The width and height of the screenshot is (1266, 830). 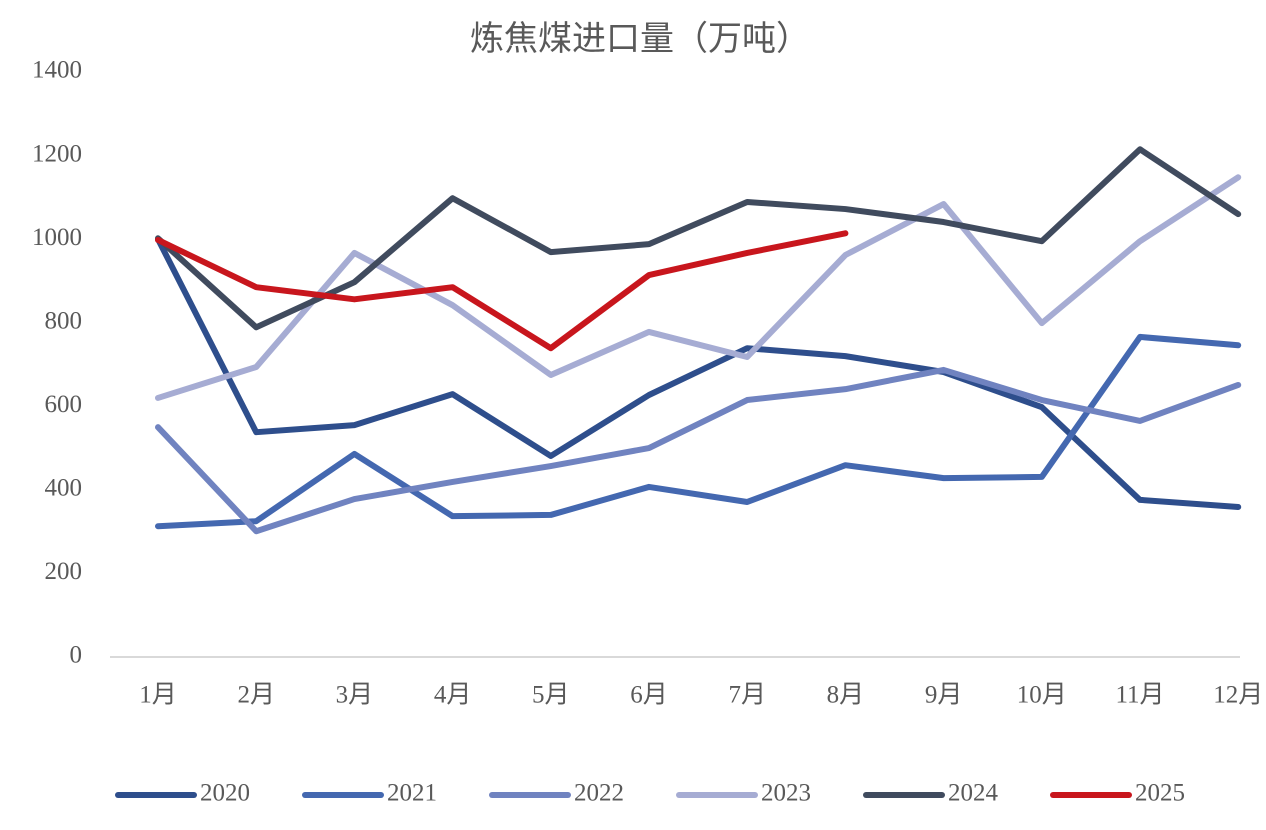 I want to click on legend-label: 2023, so click(x=786, y=793).